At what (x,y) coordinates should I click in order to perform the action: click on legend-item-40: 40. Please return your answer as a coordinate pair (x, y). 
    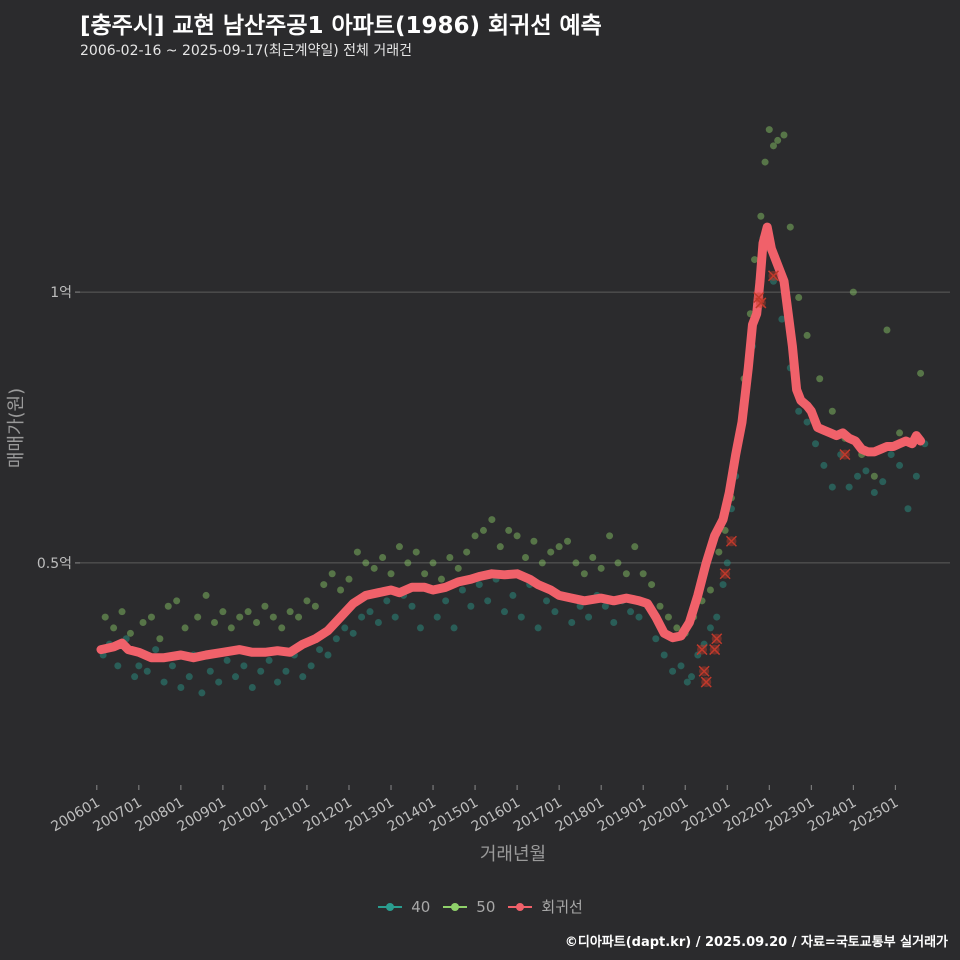
    Looking at the image, I should click on (403, 907).